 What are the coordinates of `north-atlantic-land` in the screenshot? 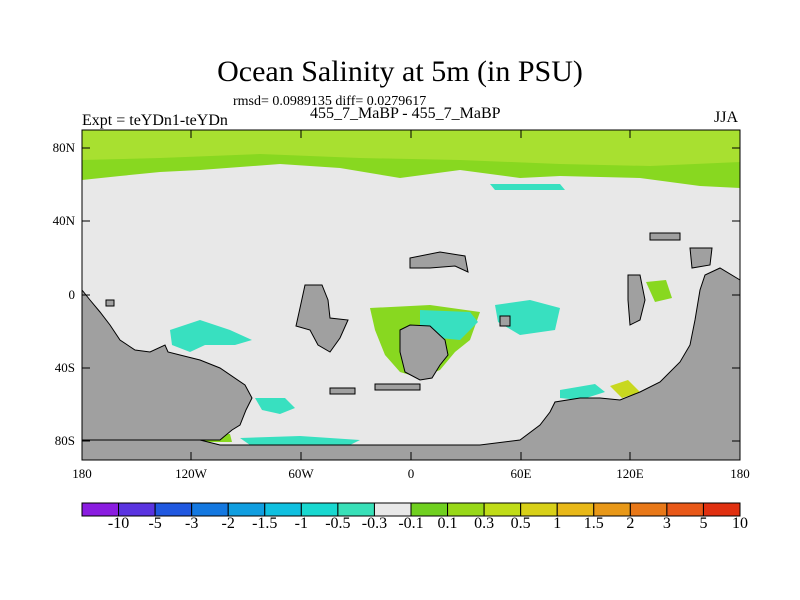 It's located at (439, 262).